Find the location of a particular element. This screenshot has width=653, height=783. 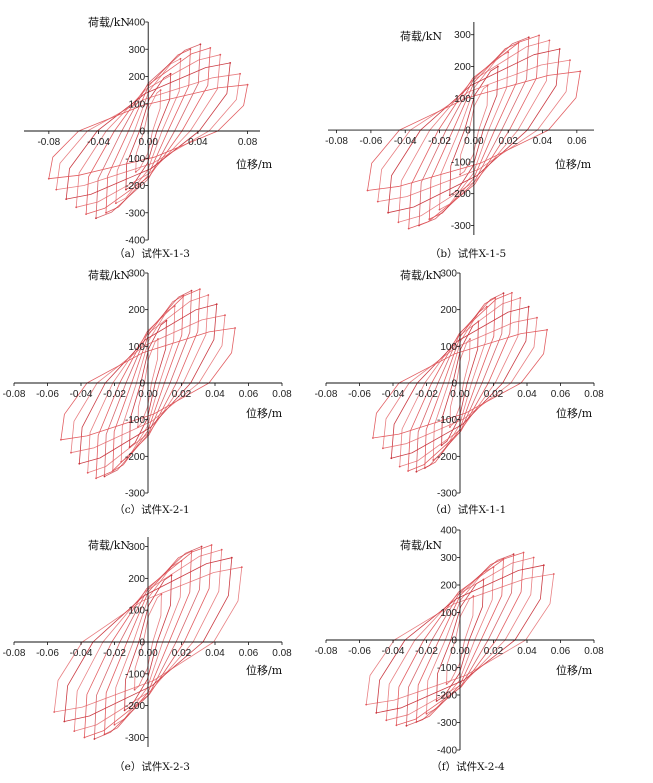

panel-caption: （e）试件X-2-3 is located at coordinates (152, 767).